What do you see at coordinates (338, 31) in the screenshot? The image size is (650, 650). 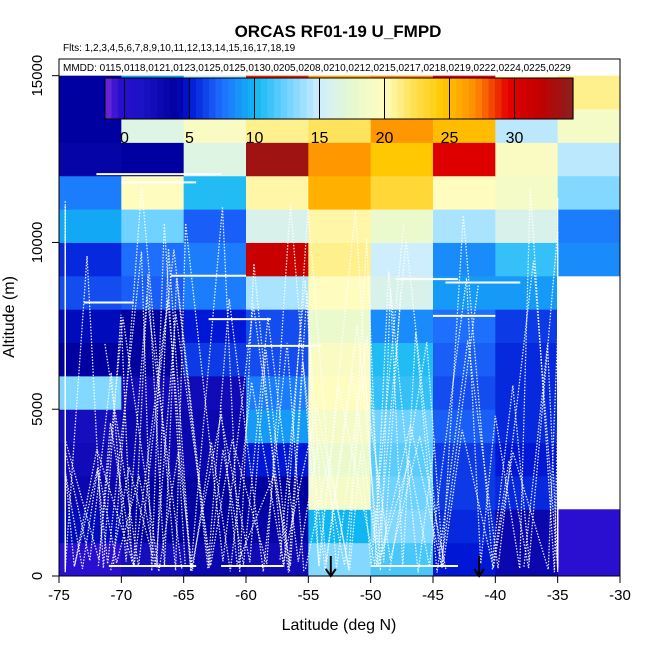 I see `chart-title: ORCAS RF01-19 U_FMPD` at bounding box center [338, 31].